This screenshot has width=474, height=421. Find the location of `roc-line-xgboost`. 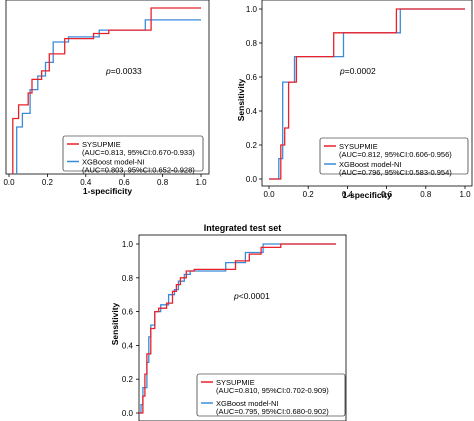

roc-line-xgboost is located at coordinates (108, 96).